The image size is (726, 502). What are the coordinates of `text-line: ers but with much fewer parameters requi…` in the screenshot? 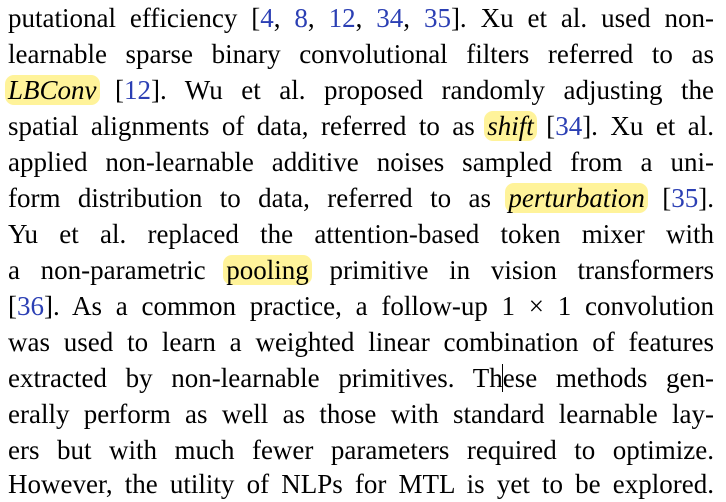 It's located at (361, 450).